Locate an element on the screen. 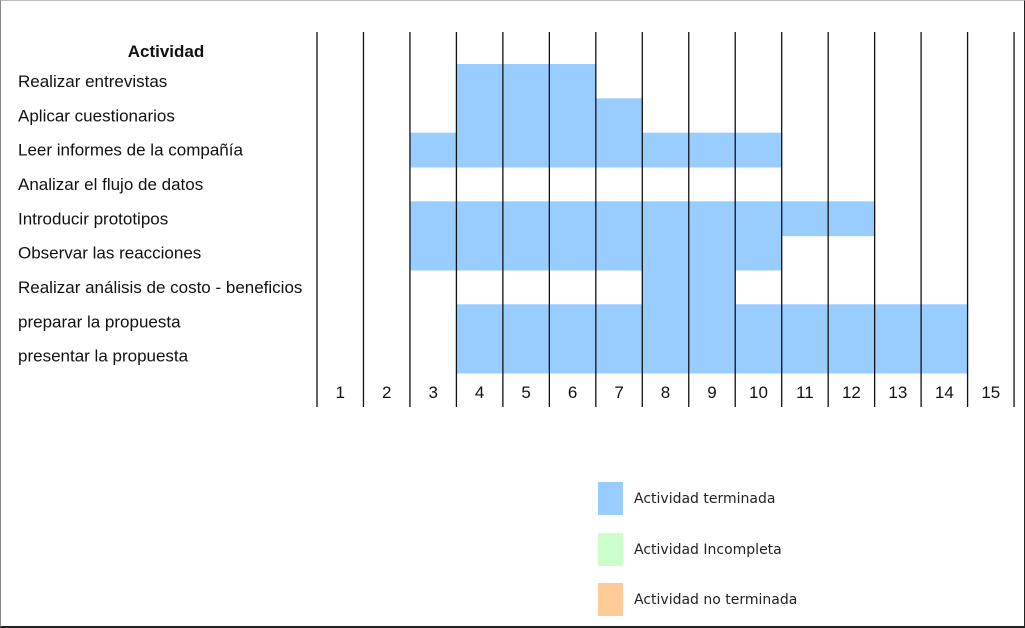 The height and width of the screenshot is (628, 1025). legend-item-terminada: Actividad terminada is located at coordinates (686, 498).